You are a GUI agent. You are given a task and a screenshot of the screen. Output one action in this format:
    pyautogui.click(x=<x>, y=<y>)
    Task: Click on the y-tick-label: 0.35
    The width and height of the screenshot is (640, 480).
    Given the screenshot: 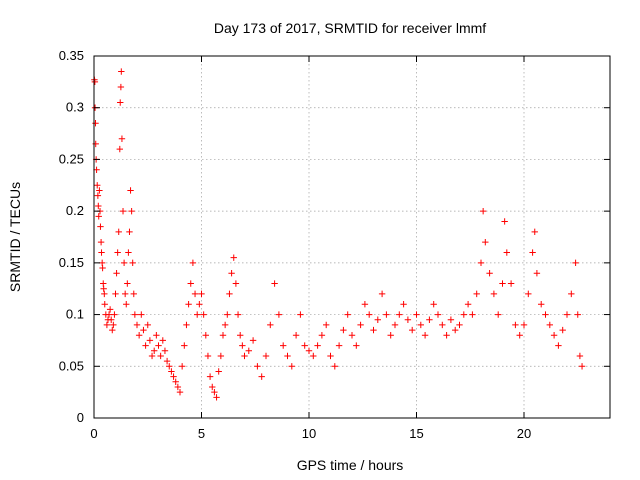 What is the action you would take?
    pyautogui.click(x=71, y=55)
    